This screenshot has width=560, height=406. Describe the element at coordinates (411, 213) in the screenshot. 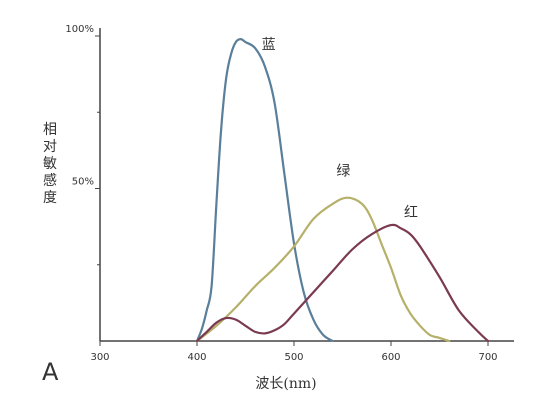

I see `series-label: 红` at that location.